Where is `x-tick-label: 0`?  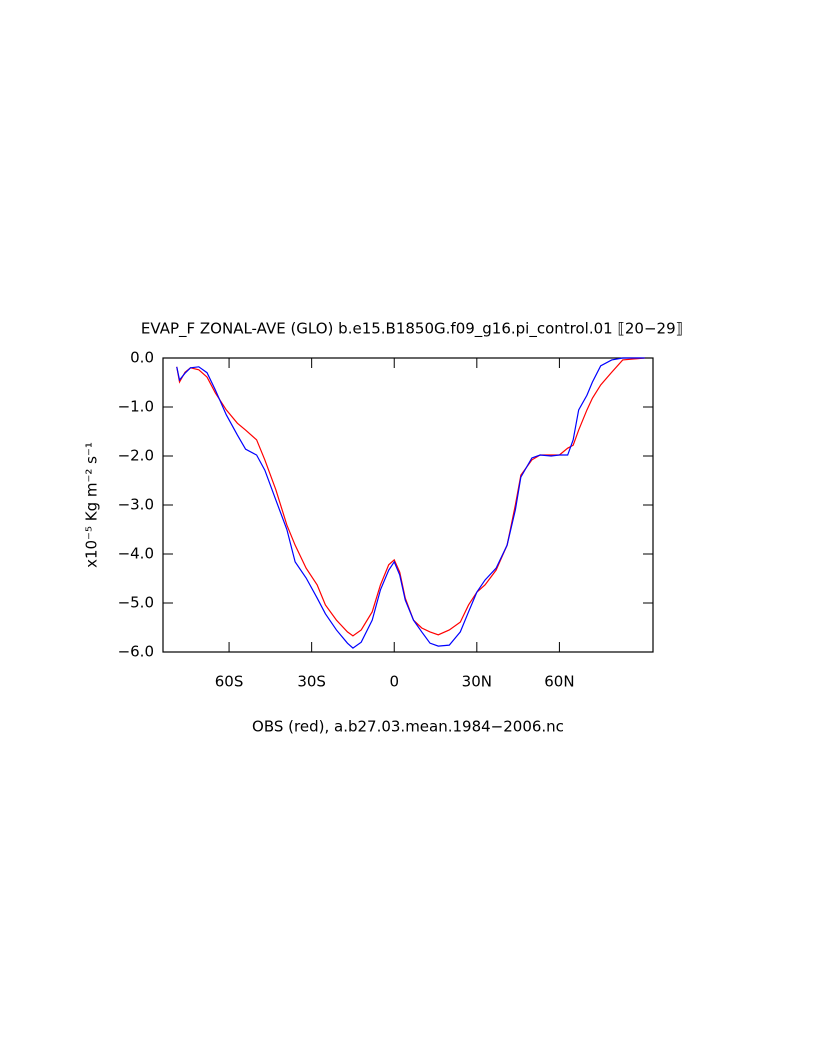
x-tick-label: 0 is located at coordinates (394, 682).